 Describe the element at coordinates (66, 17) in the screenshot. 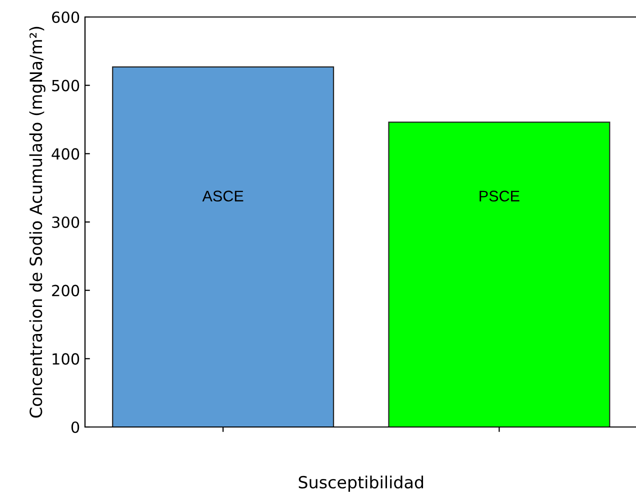

I see `y-tick-label: 600` at that location.